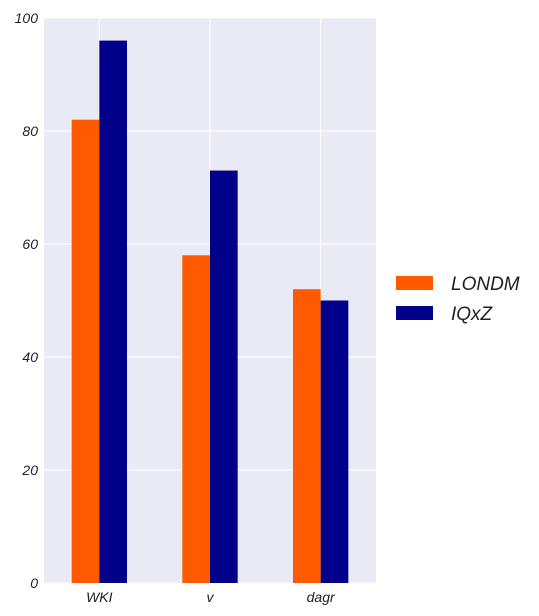 This screenshot has width=539, height=616. I want to click on bar-IQxZ-dagr, so click(334, 441).